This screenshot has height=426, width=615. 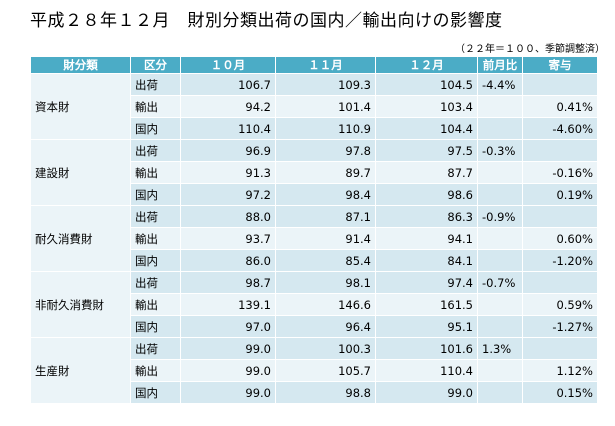 I want to click on header-row: 財分類 区分 １０月 １１月 １２月 前月比 寄与, so click(x=314, y=65).